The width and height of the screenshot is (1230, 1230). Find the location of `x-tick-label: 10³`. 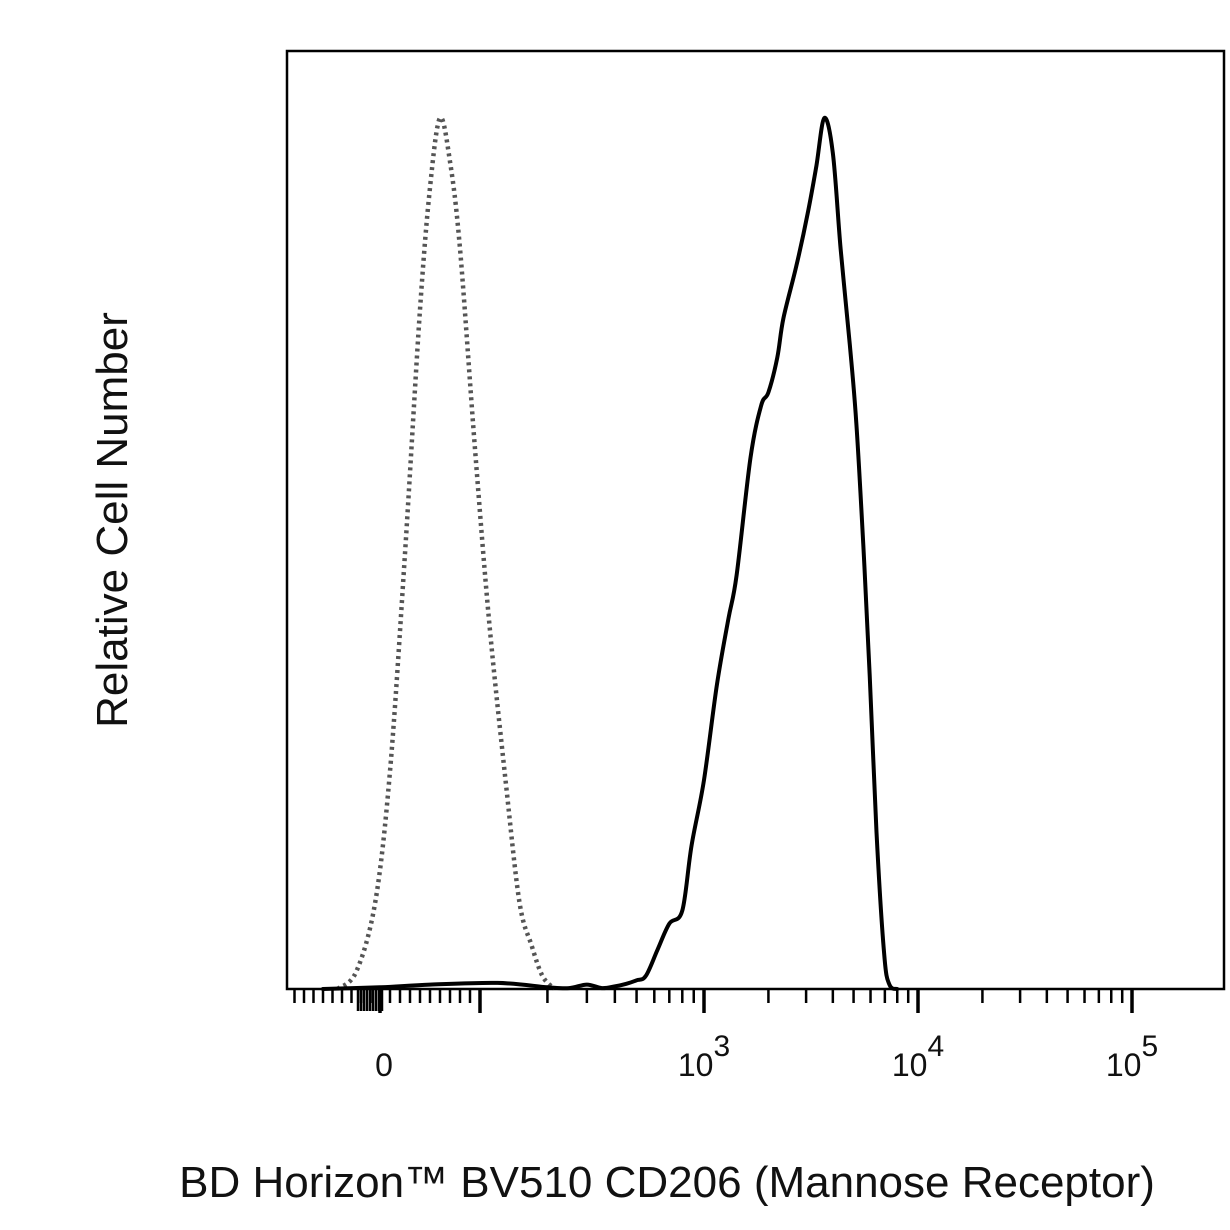

x-tick-label: 10³ is located at coordinates (704, 1056).